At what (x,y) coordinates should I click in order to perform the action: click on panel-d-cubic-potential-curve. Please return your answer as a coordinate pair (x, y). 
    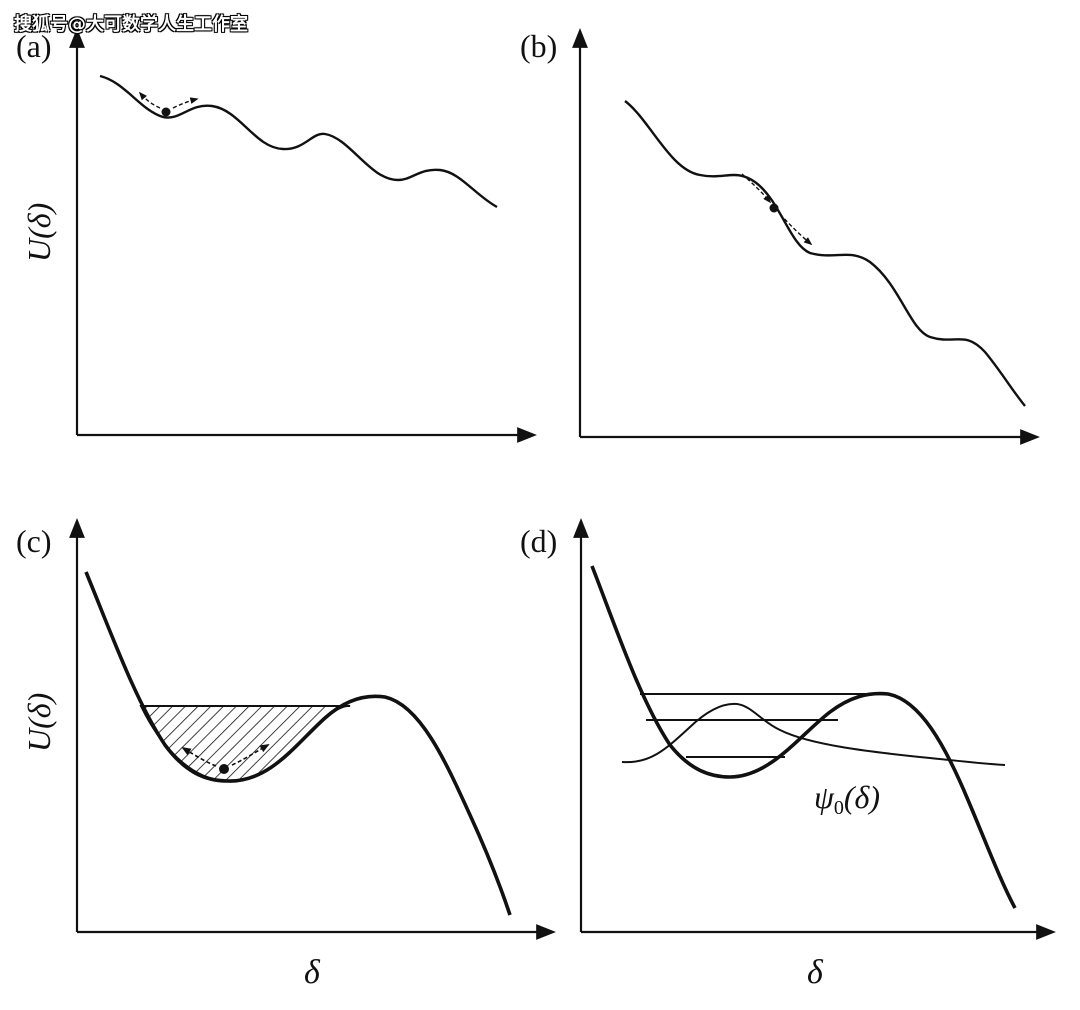
    Looking at the image, I should click on (803, 737).